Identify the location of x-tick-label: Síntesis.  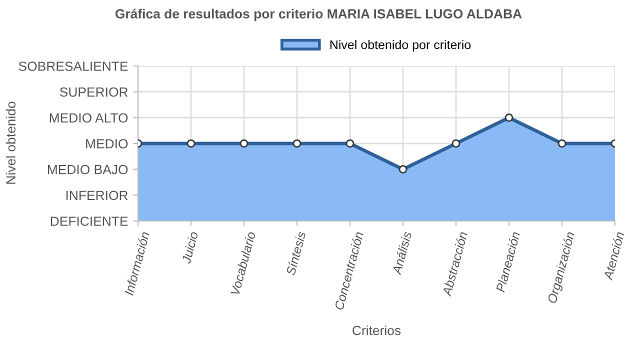
(296, 253).